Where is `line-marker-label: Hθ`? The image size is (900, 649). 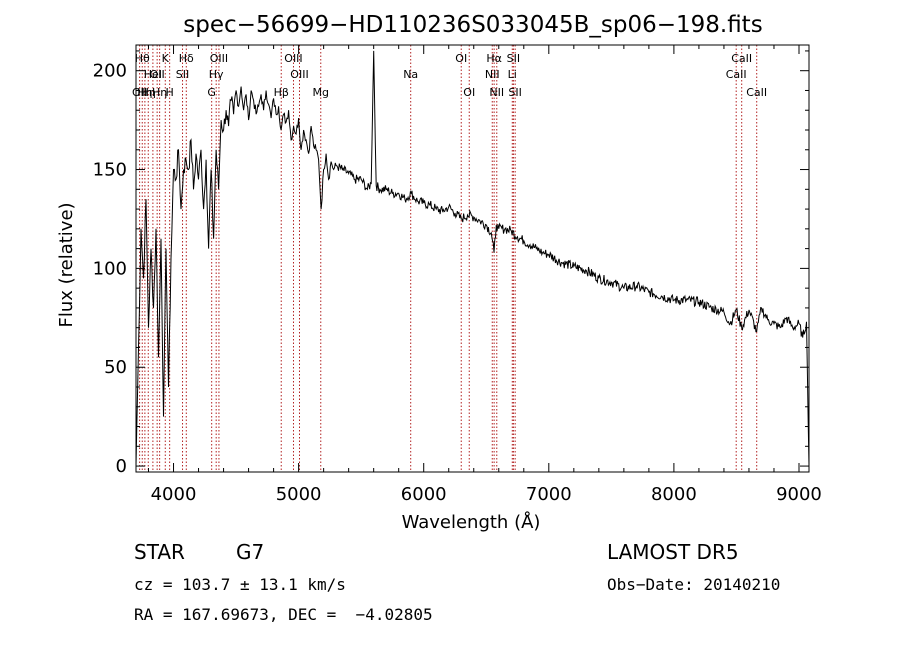 line-marker-label: Hθ is located at coordinates (142, 58).